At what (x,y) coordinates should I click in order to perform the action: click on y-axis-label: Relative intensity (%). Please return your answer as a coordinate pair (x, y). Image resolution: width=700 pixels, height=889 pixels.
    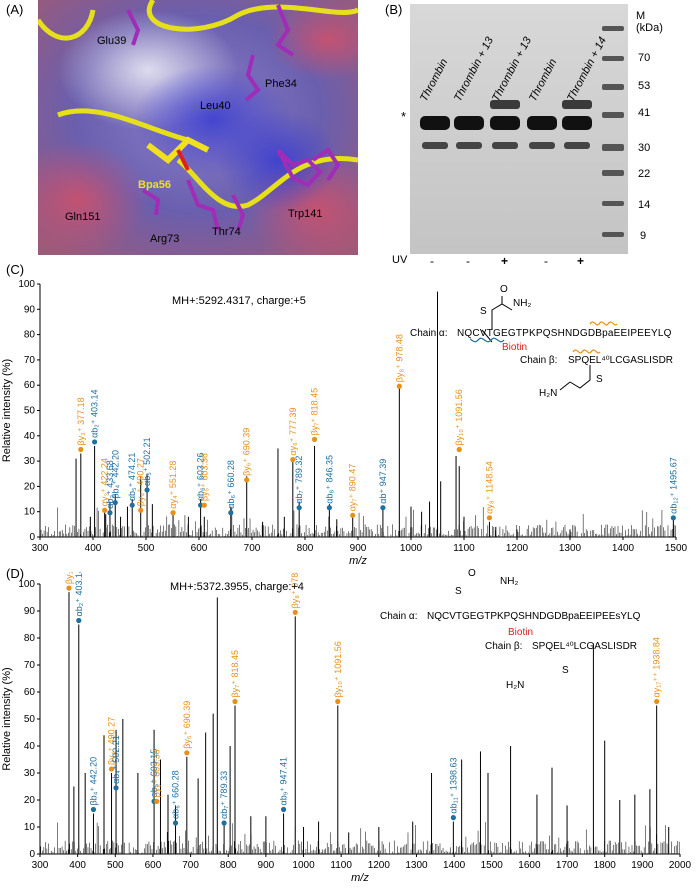
    Looking at the image, I should click on (7, 410).